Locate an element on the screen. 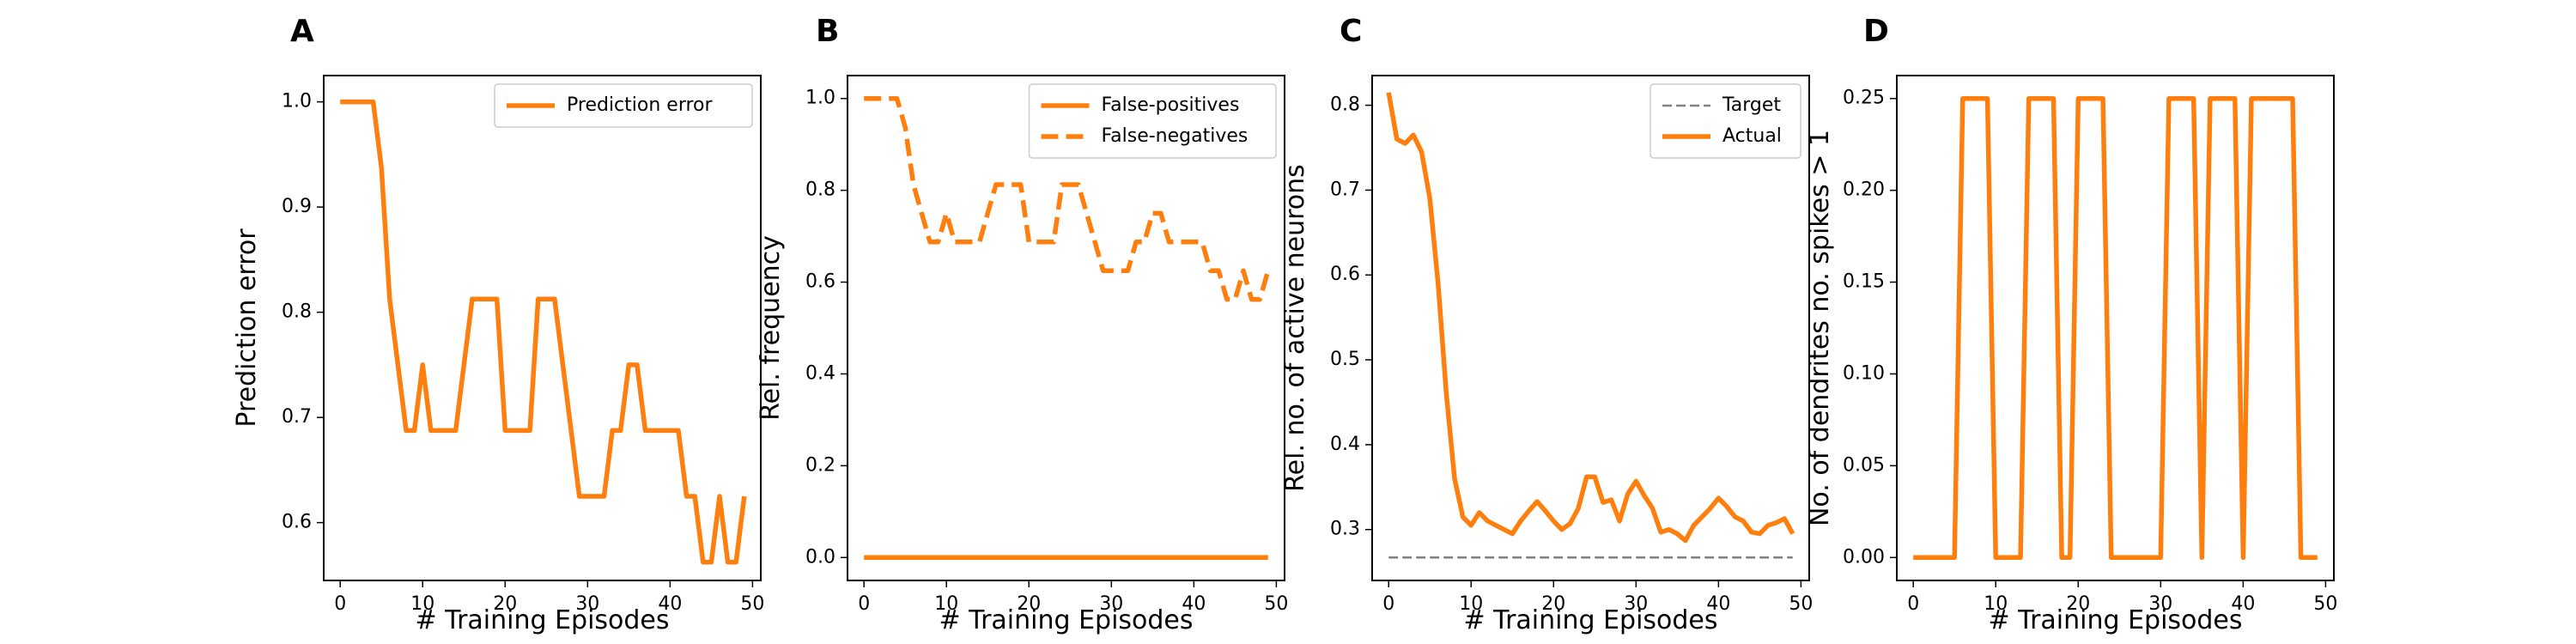  series-line-prediction-error is located at coordinates (543, 332).